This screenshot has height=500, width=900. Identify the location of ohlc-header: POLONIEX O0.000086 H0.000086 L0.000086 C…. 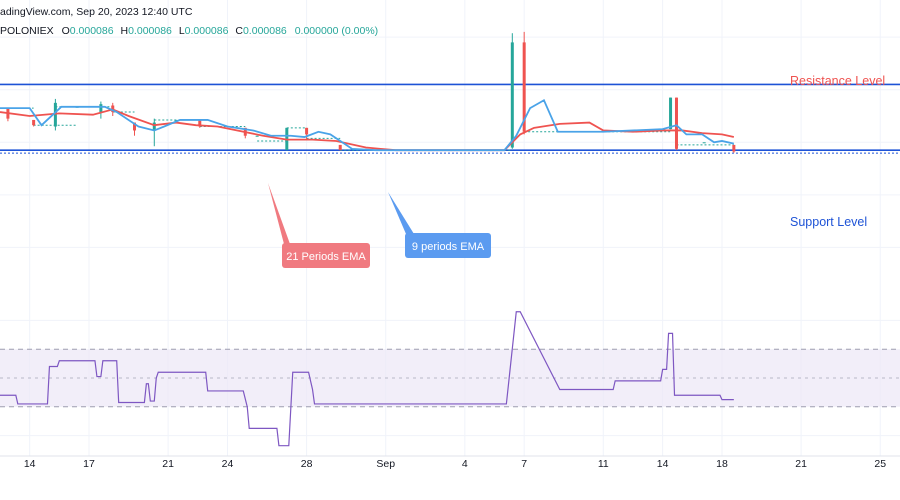
(189, 31).